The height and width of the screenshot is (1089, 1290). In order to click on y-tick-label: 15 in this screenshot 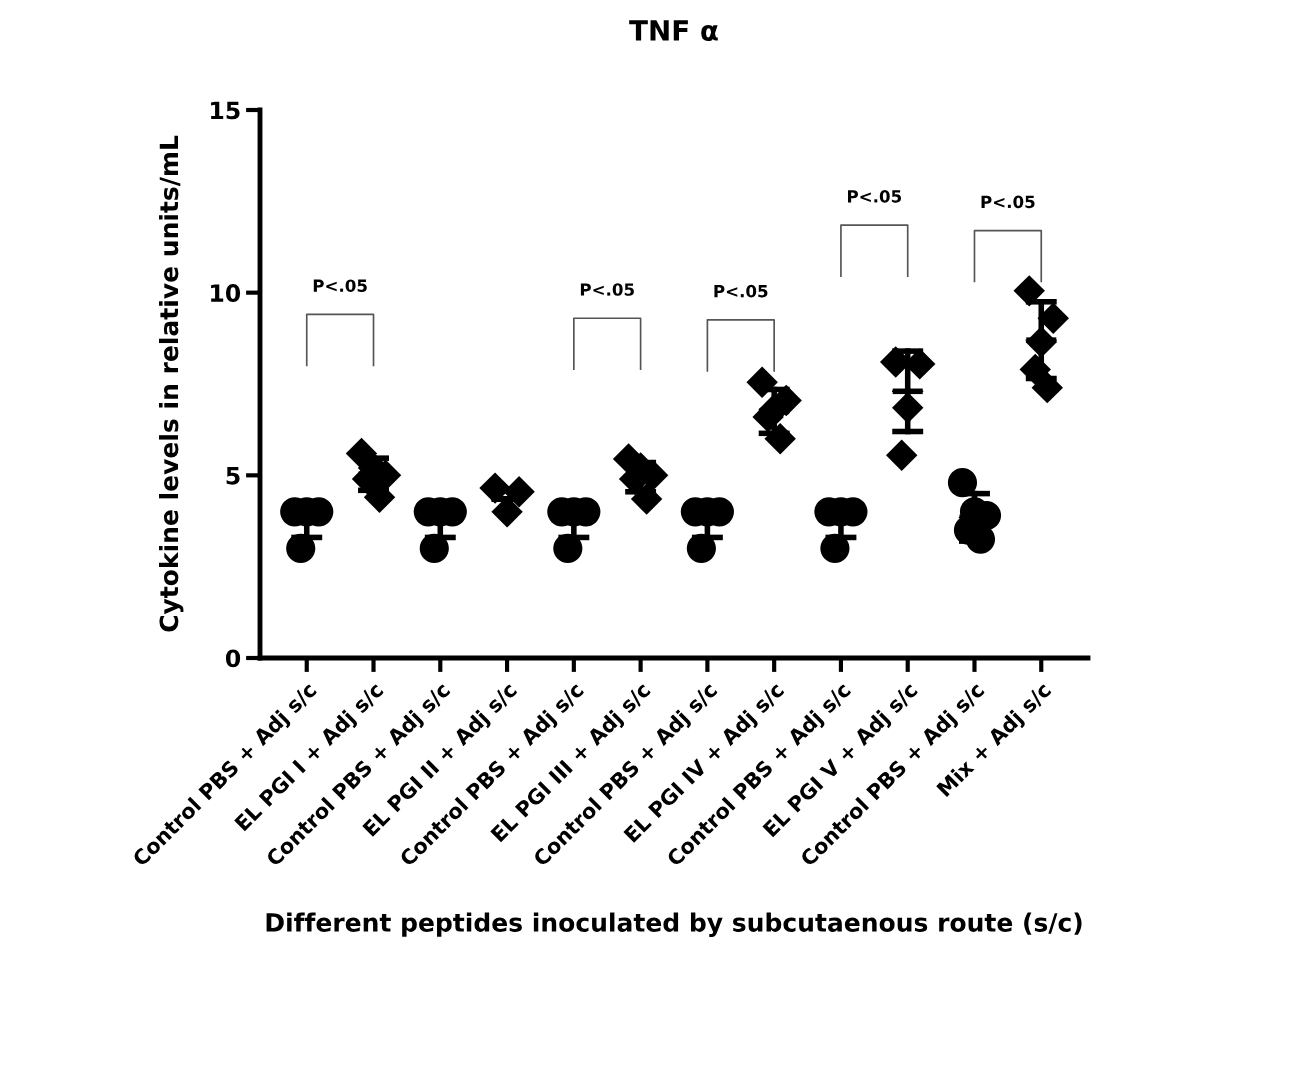, I will do `click(225, 110)`.